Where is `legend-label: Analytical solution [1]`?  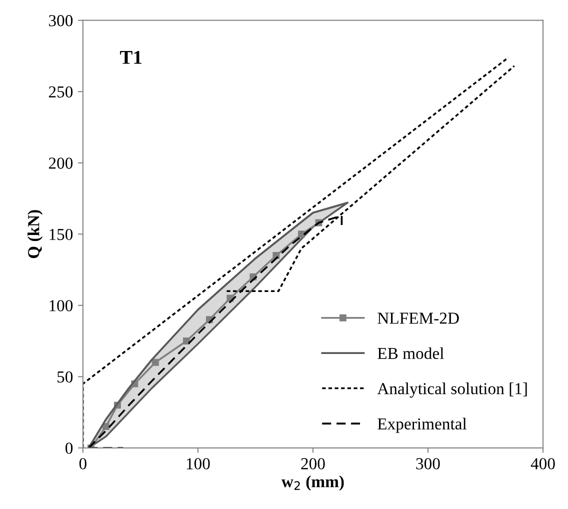 legend-label: Analytical solution [1] is located at coordinates (452, 390).